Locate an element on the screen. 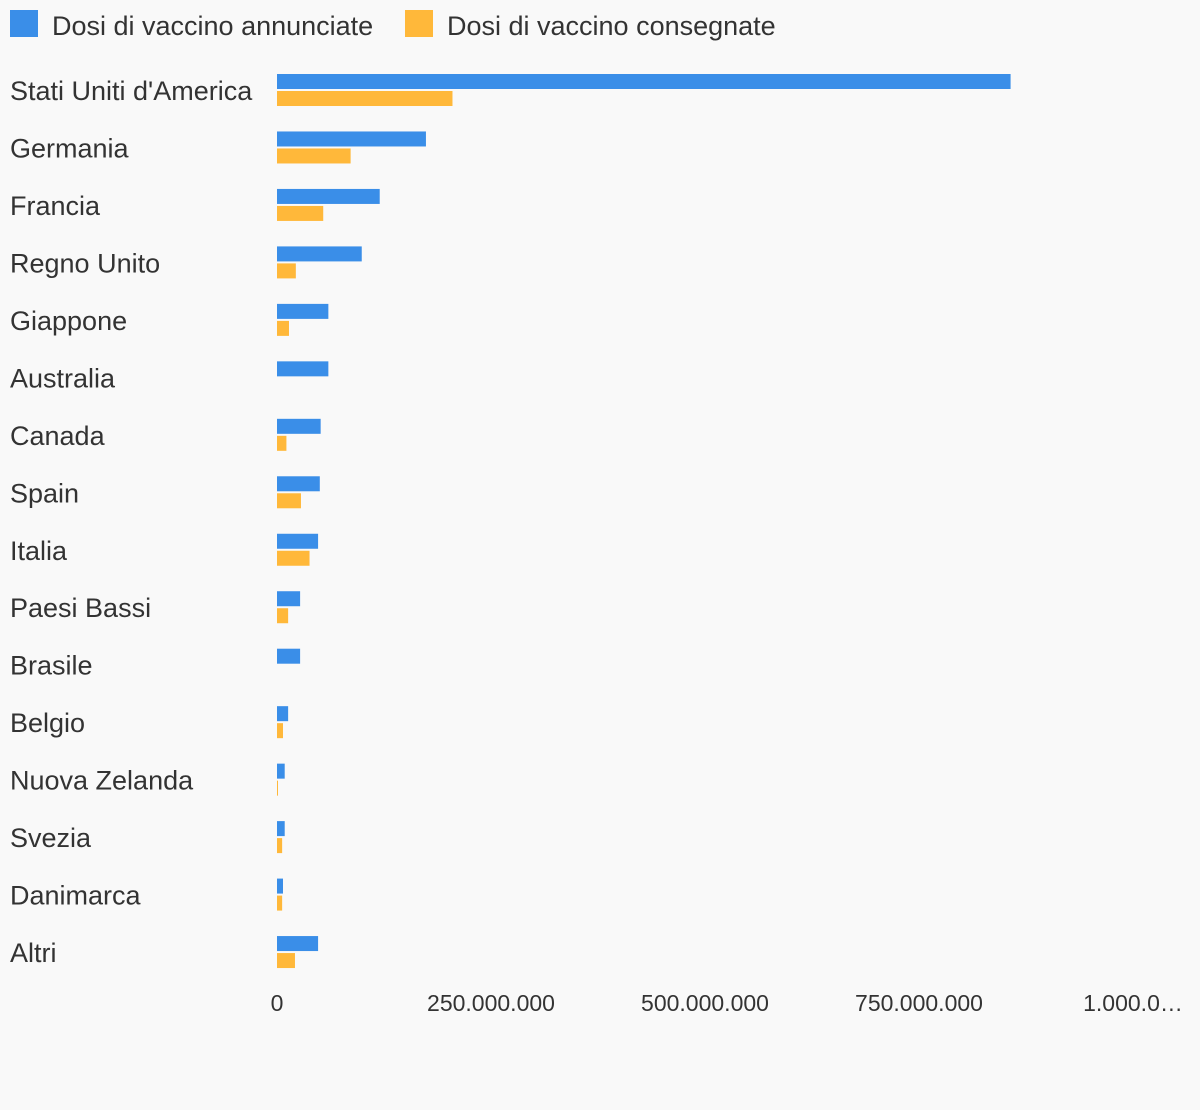 The image size is (1200, 1110). category-label: Stati Uniti d'America is located at coordinates (131, 91).